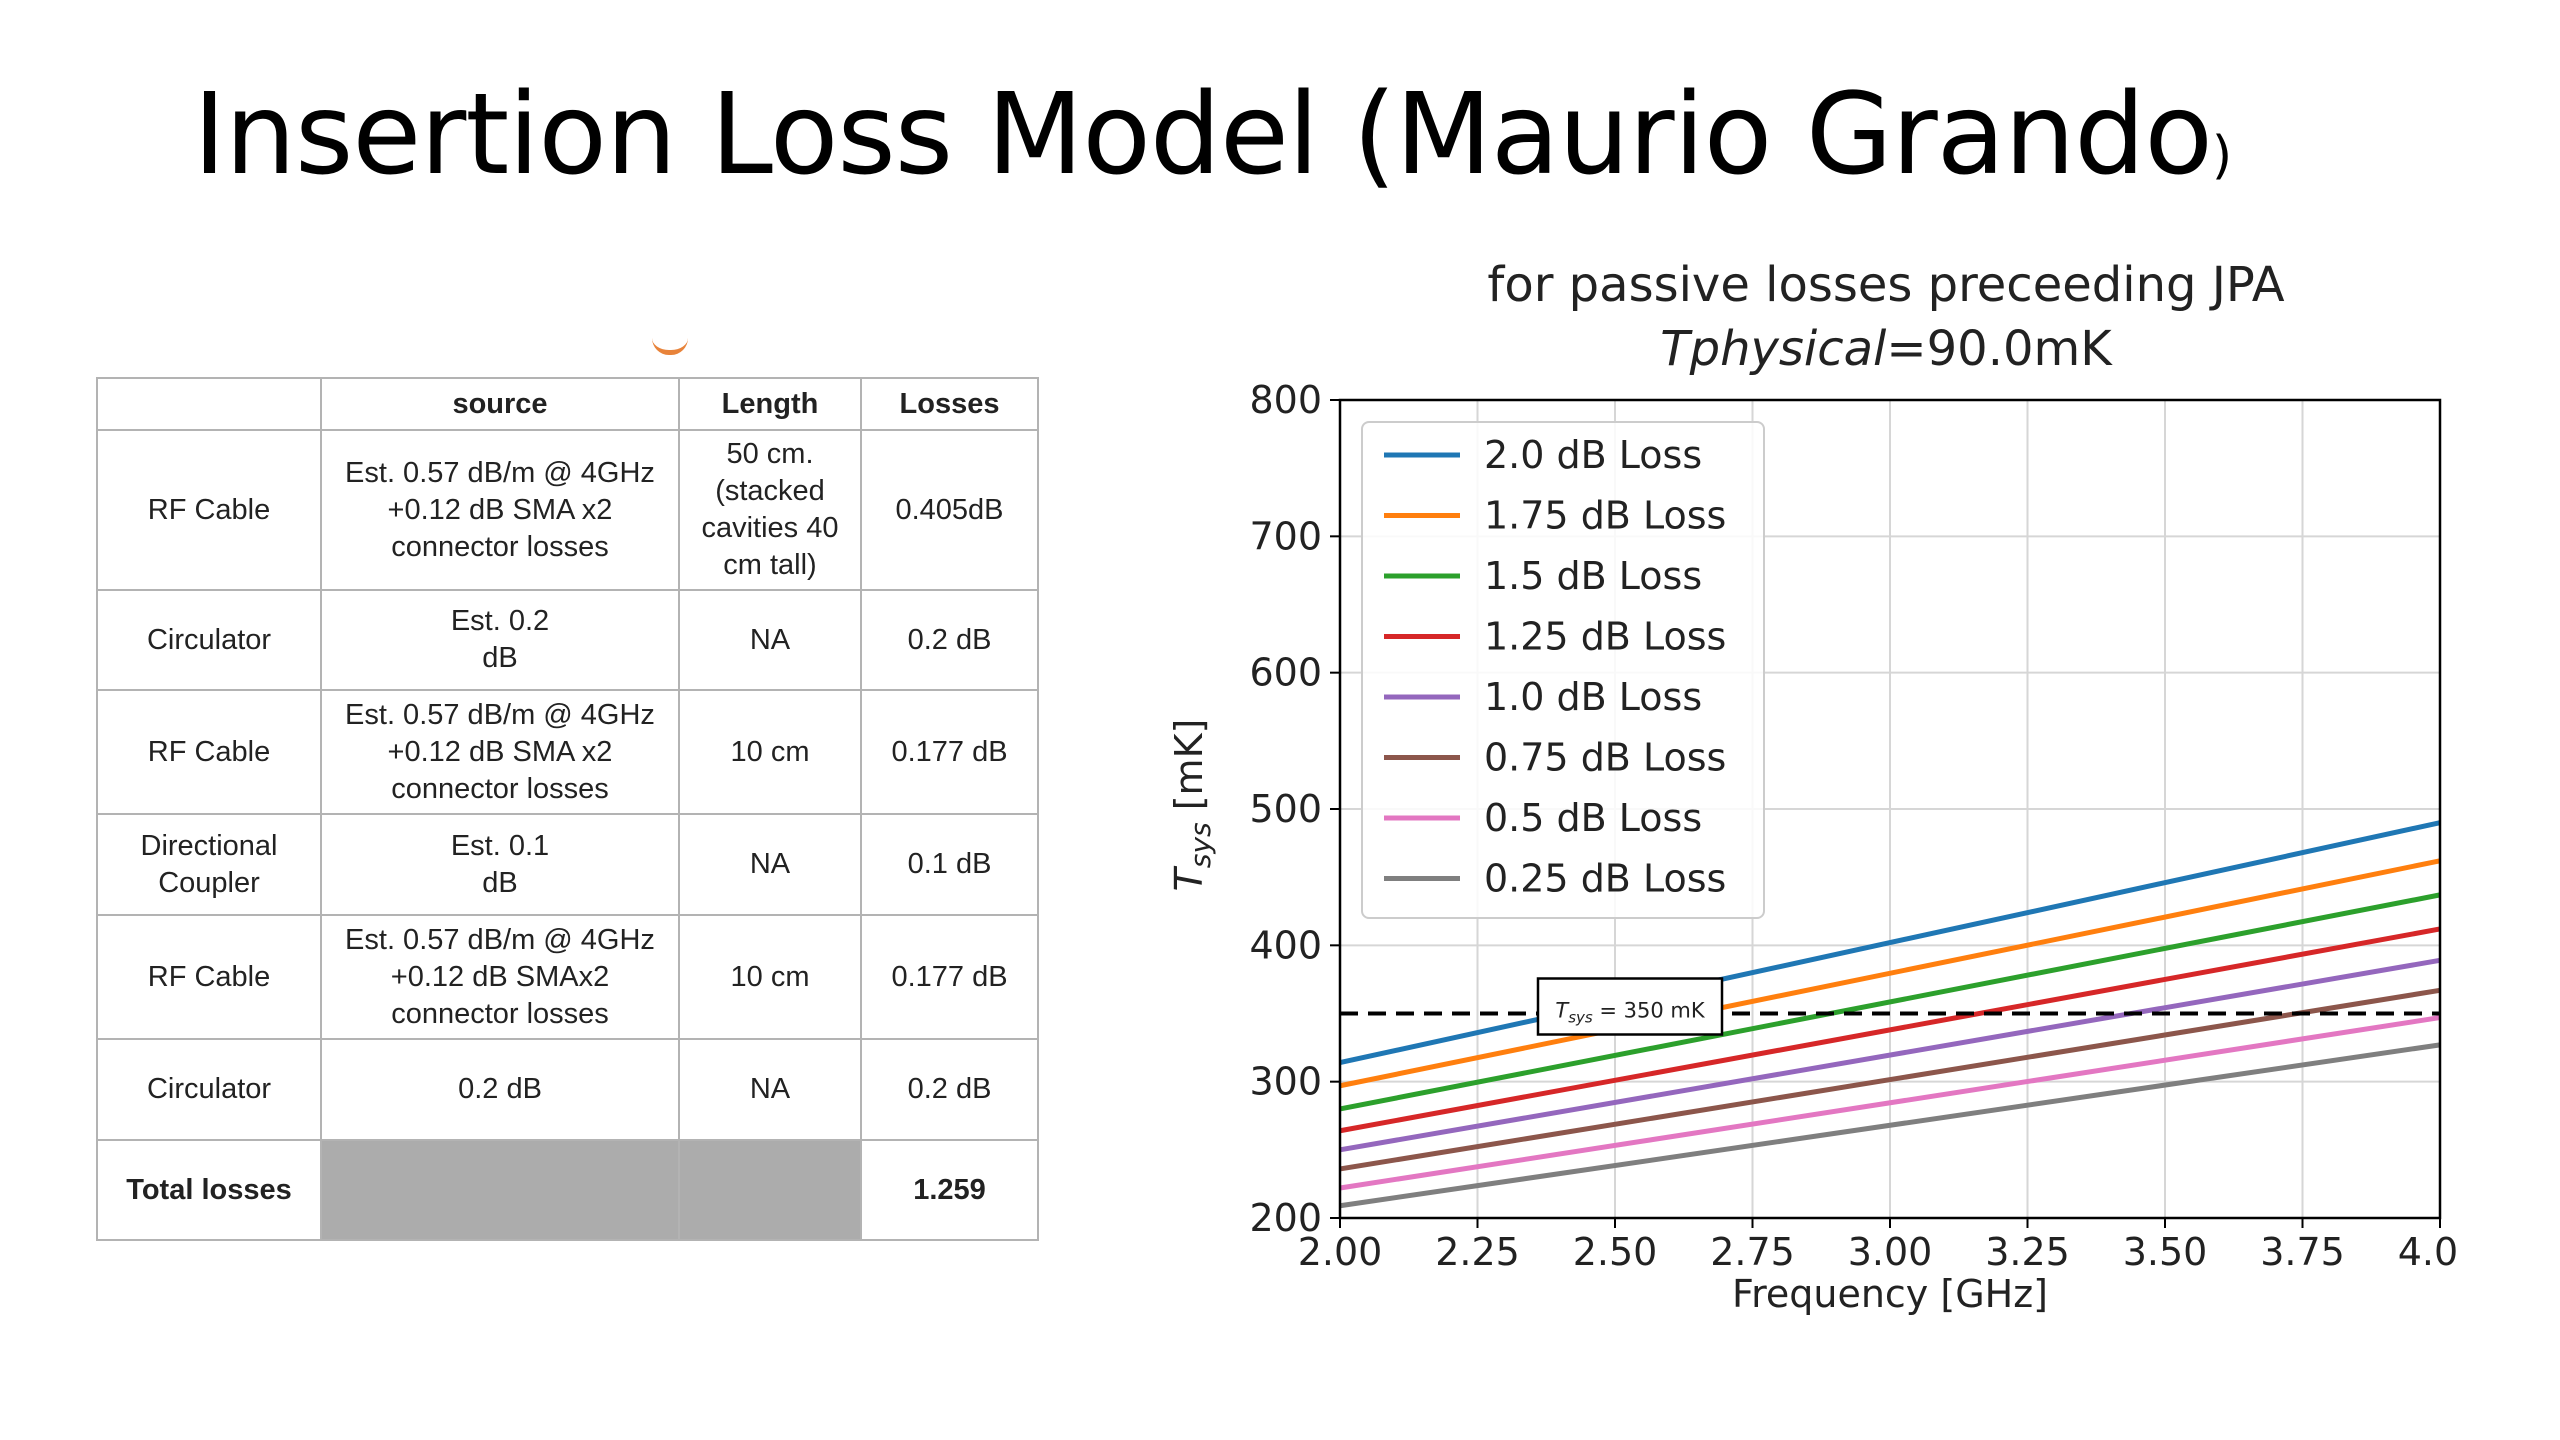 The width and height of the screenshot is (2560, 1440). I want to click on y-axis-label: Tsys [mK], so click(1192, 805).